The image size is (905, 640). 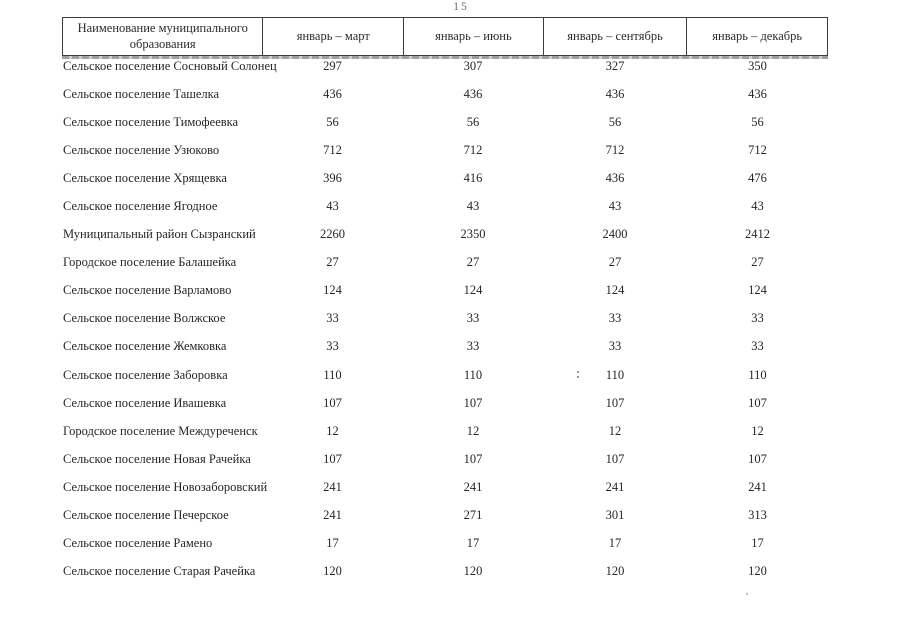 I want to click on row-municipality-name: Сельское поселение Старая Рачейка, so click(x=159, y=571).